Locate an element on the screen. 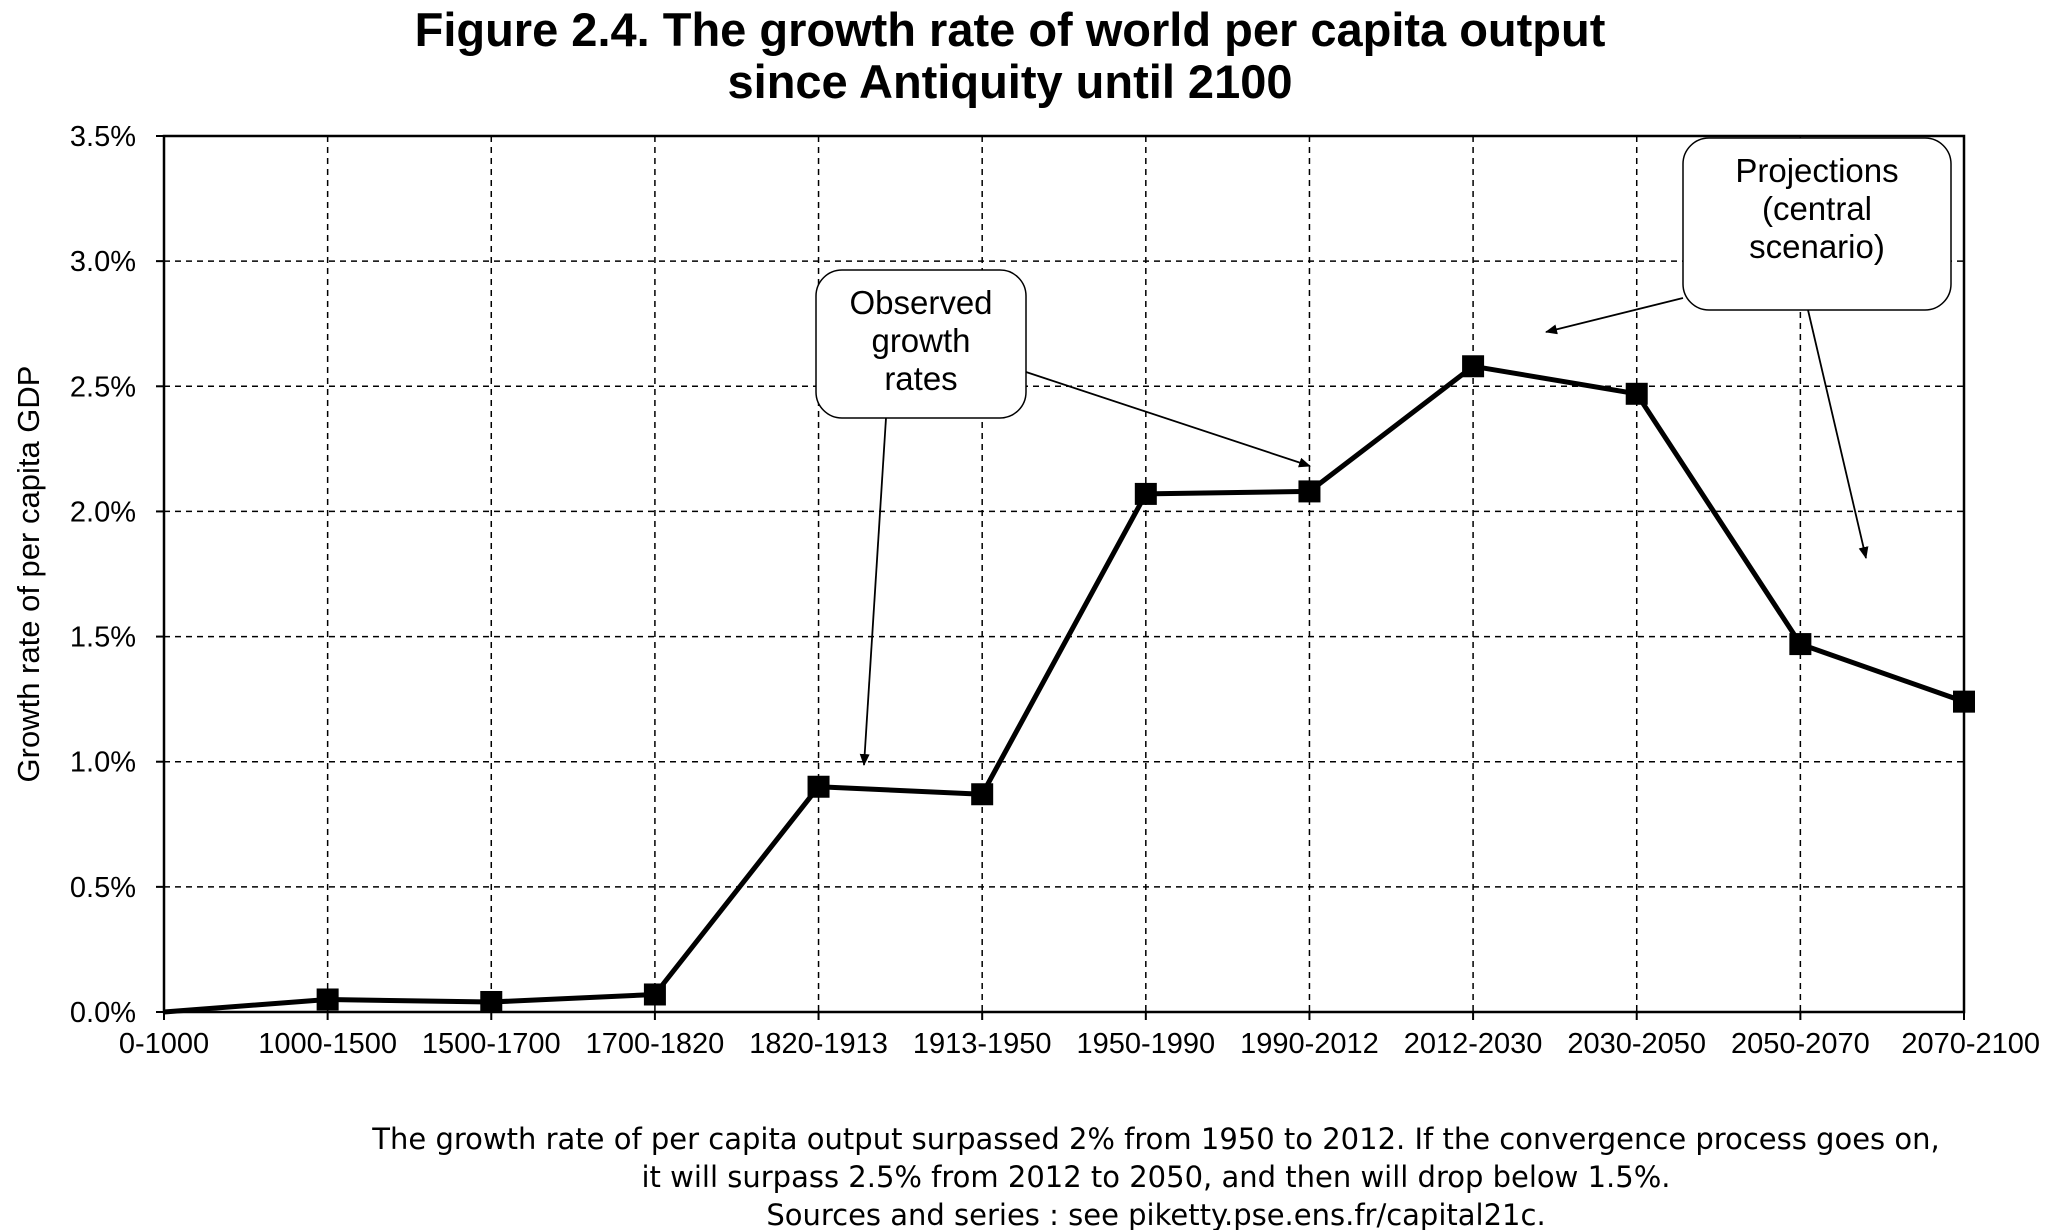 This screenshot has height=1230, width=2048. x-tick-label: 0-1000 is located at coordinates (164, 1044).